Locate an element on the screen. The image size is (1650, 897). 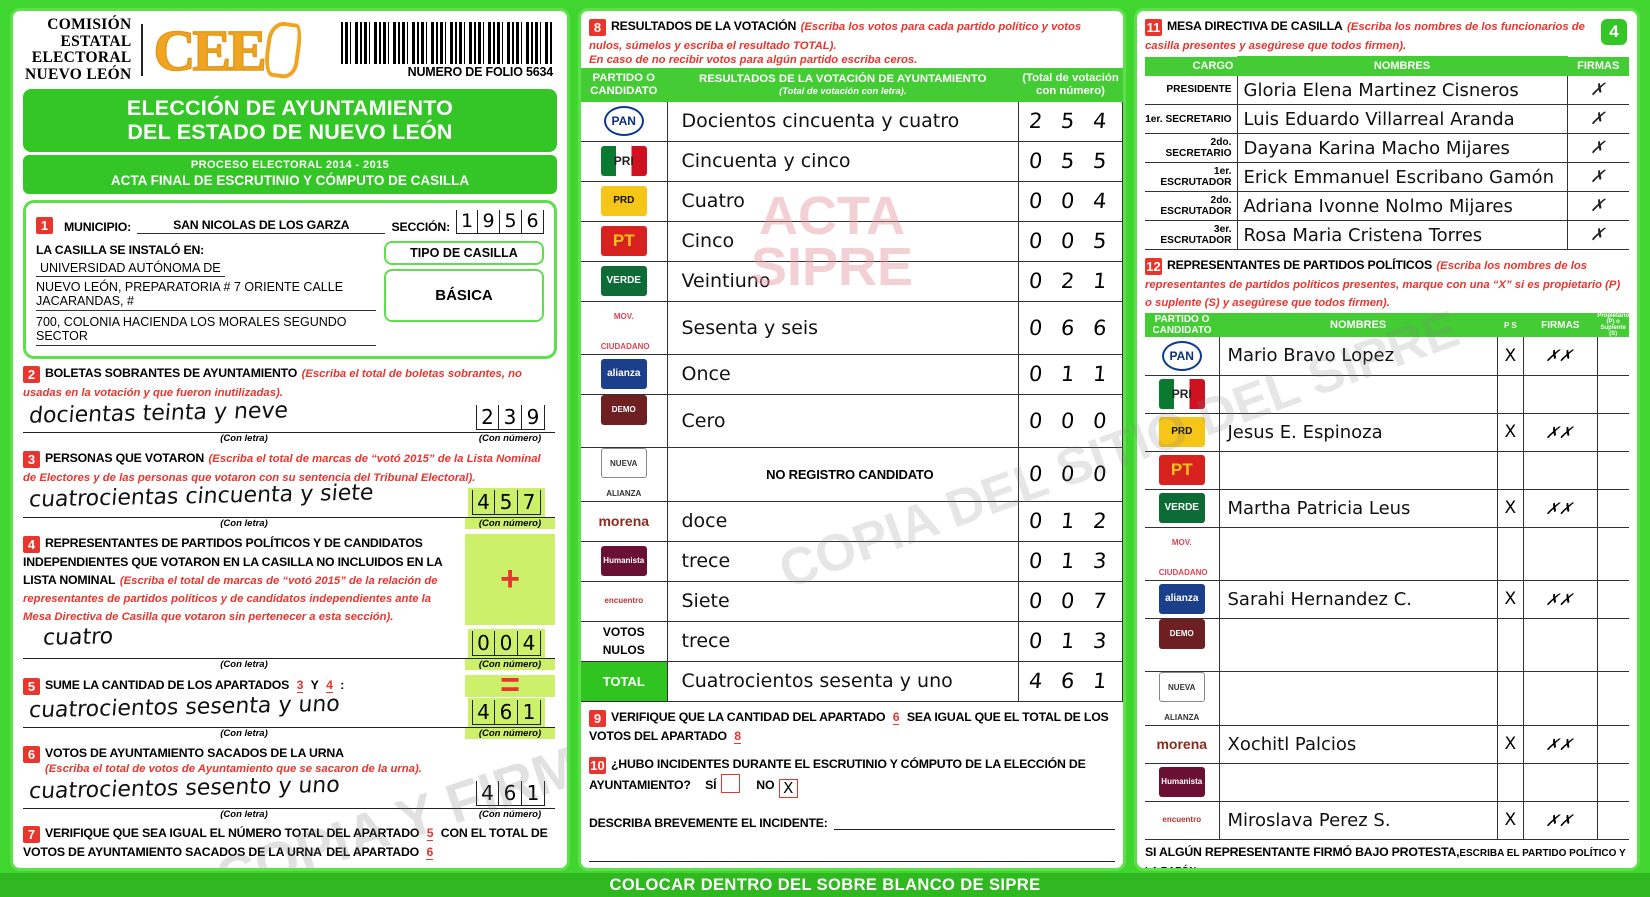
results-number-cell: 0 2 1 is located at coordinates (1070, 281).